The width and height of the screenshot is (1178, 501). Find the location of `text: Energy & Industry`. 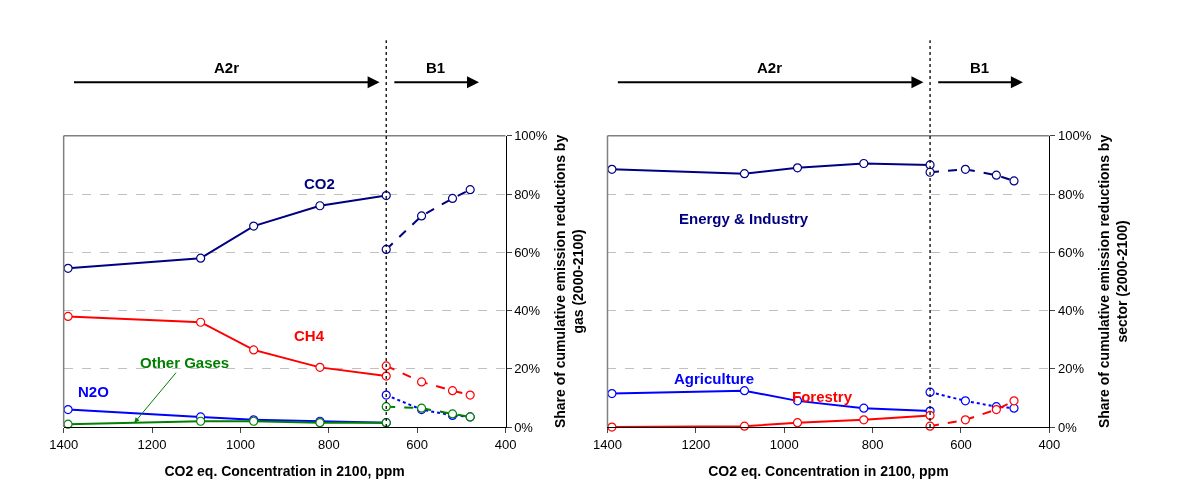

text: Energy & Industry is located at coordinates (744, 218).